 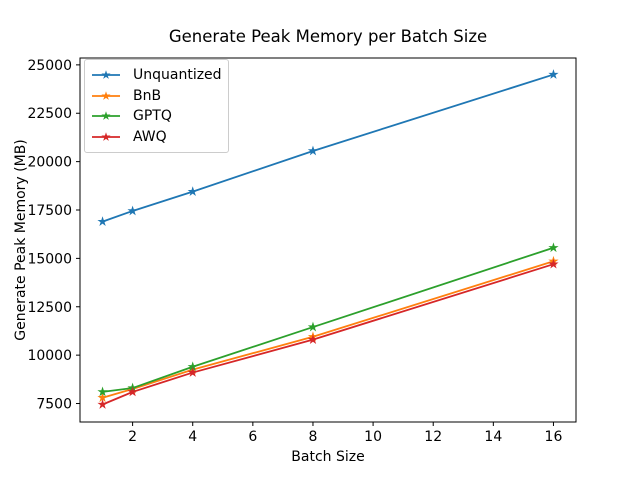 I want to click on y-tick-label: 12500, so click(x=49, y=308).